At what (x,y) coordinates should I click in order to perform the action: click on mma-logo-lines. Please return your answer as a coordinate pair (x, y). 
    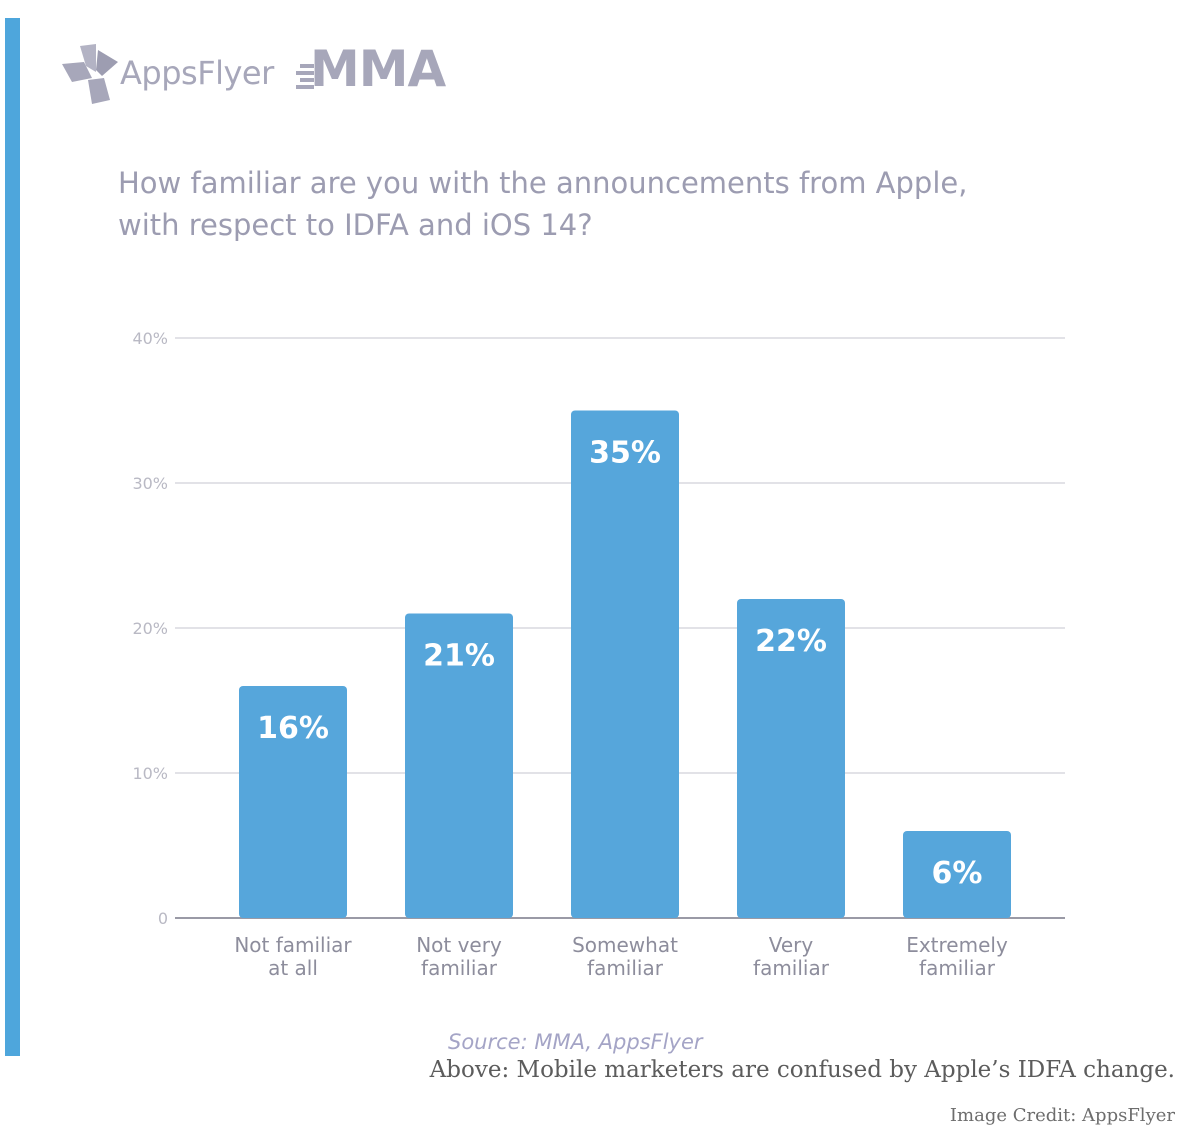
    Looking at the image, I should click on (305, 76).